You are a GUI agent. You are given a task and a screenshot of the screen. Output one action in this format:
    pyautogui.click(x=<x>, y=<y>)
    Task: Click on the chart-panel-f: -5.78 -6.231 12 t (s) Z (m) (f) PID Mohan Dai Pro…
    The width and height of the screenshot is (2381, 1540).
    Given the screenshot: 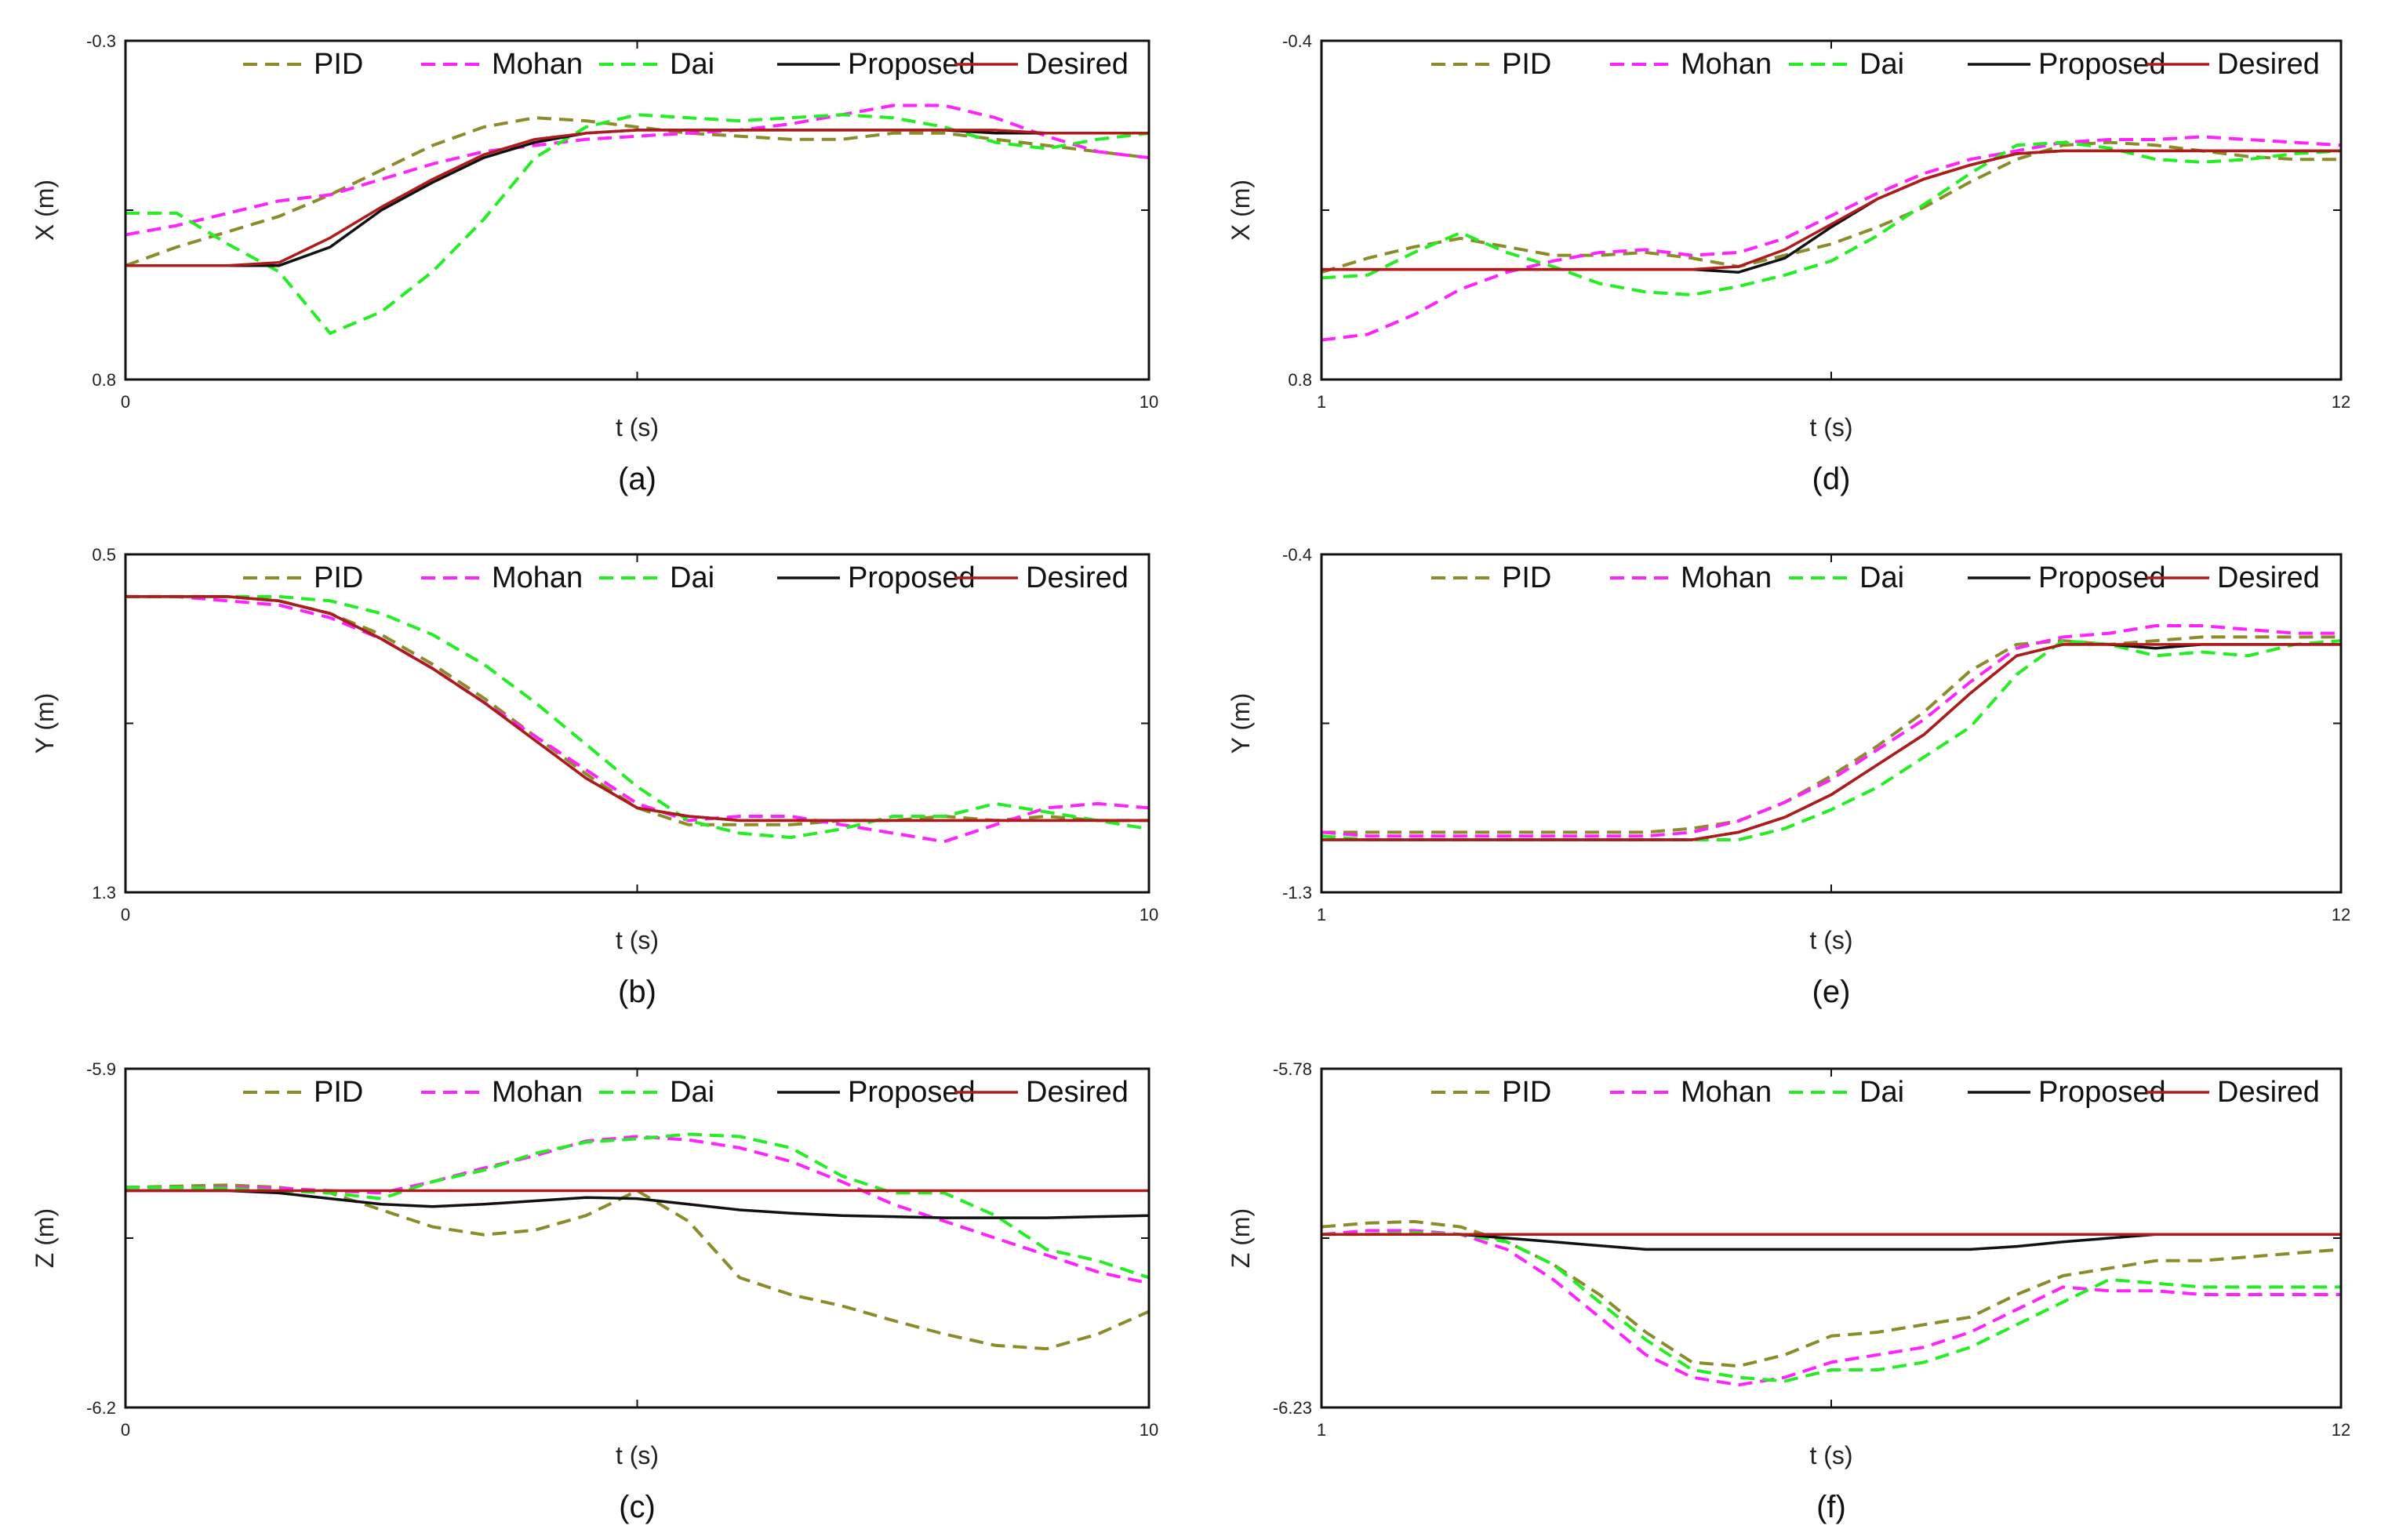 What is the action you would take?
    pyautogui.click(x=1788, y=1292)
    